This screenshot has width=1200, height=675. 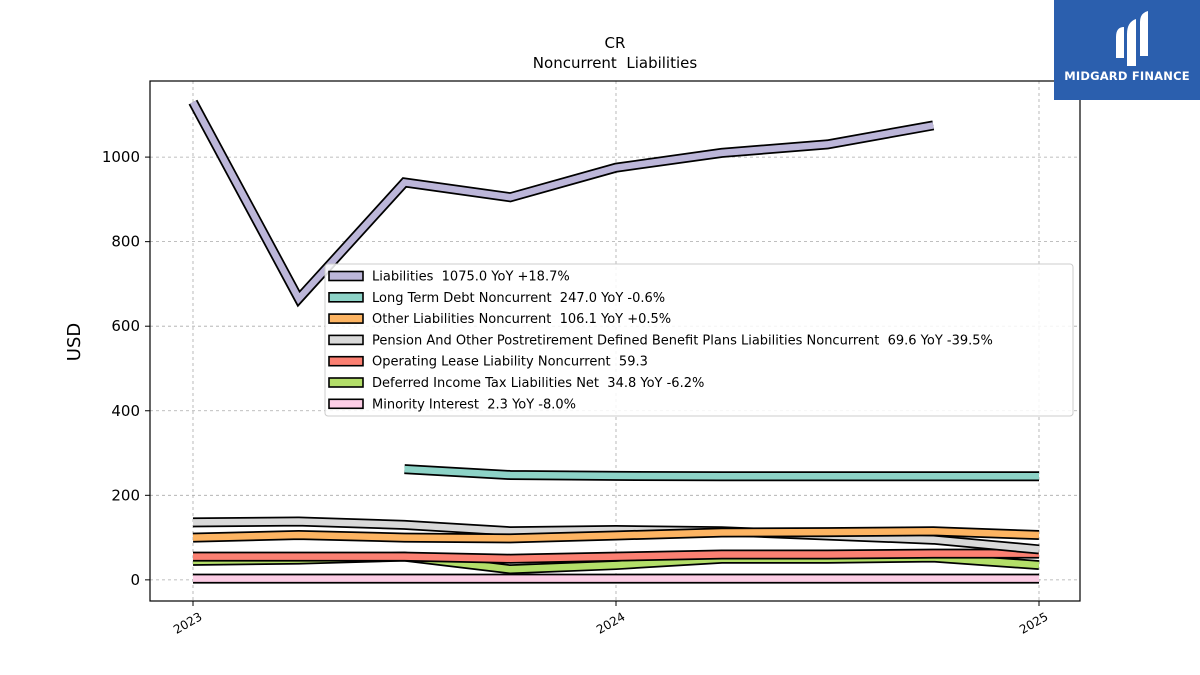 I want to click on y-tick-label: 600, so click(x=125, y=326).